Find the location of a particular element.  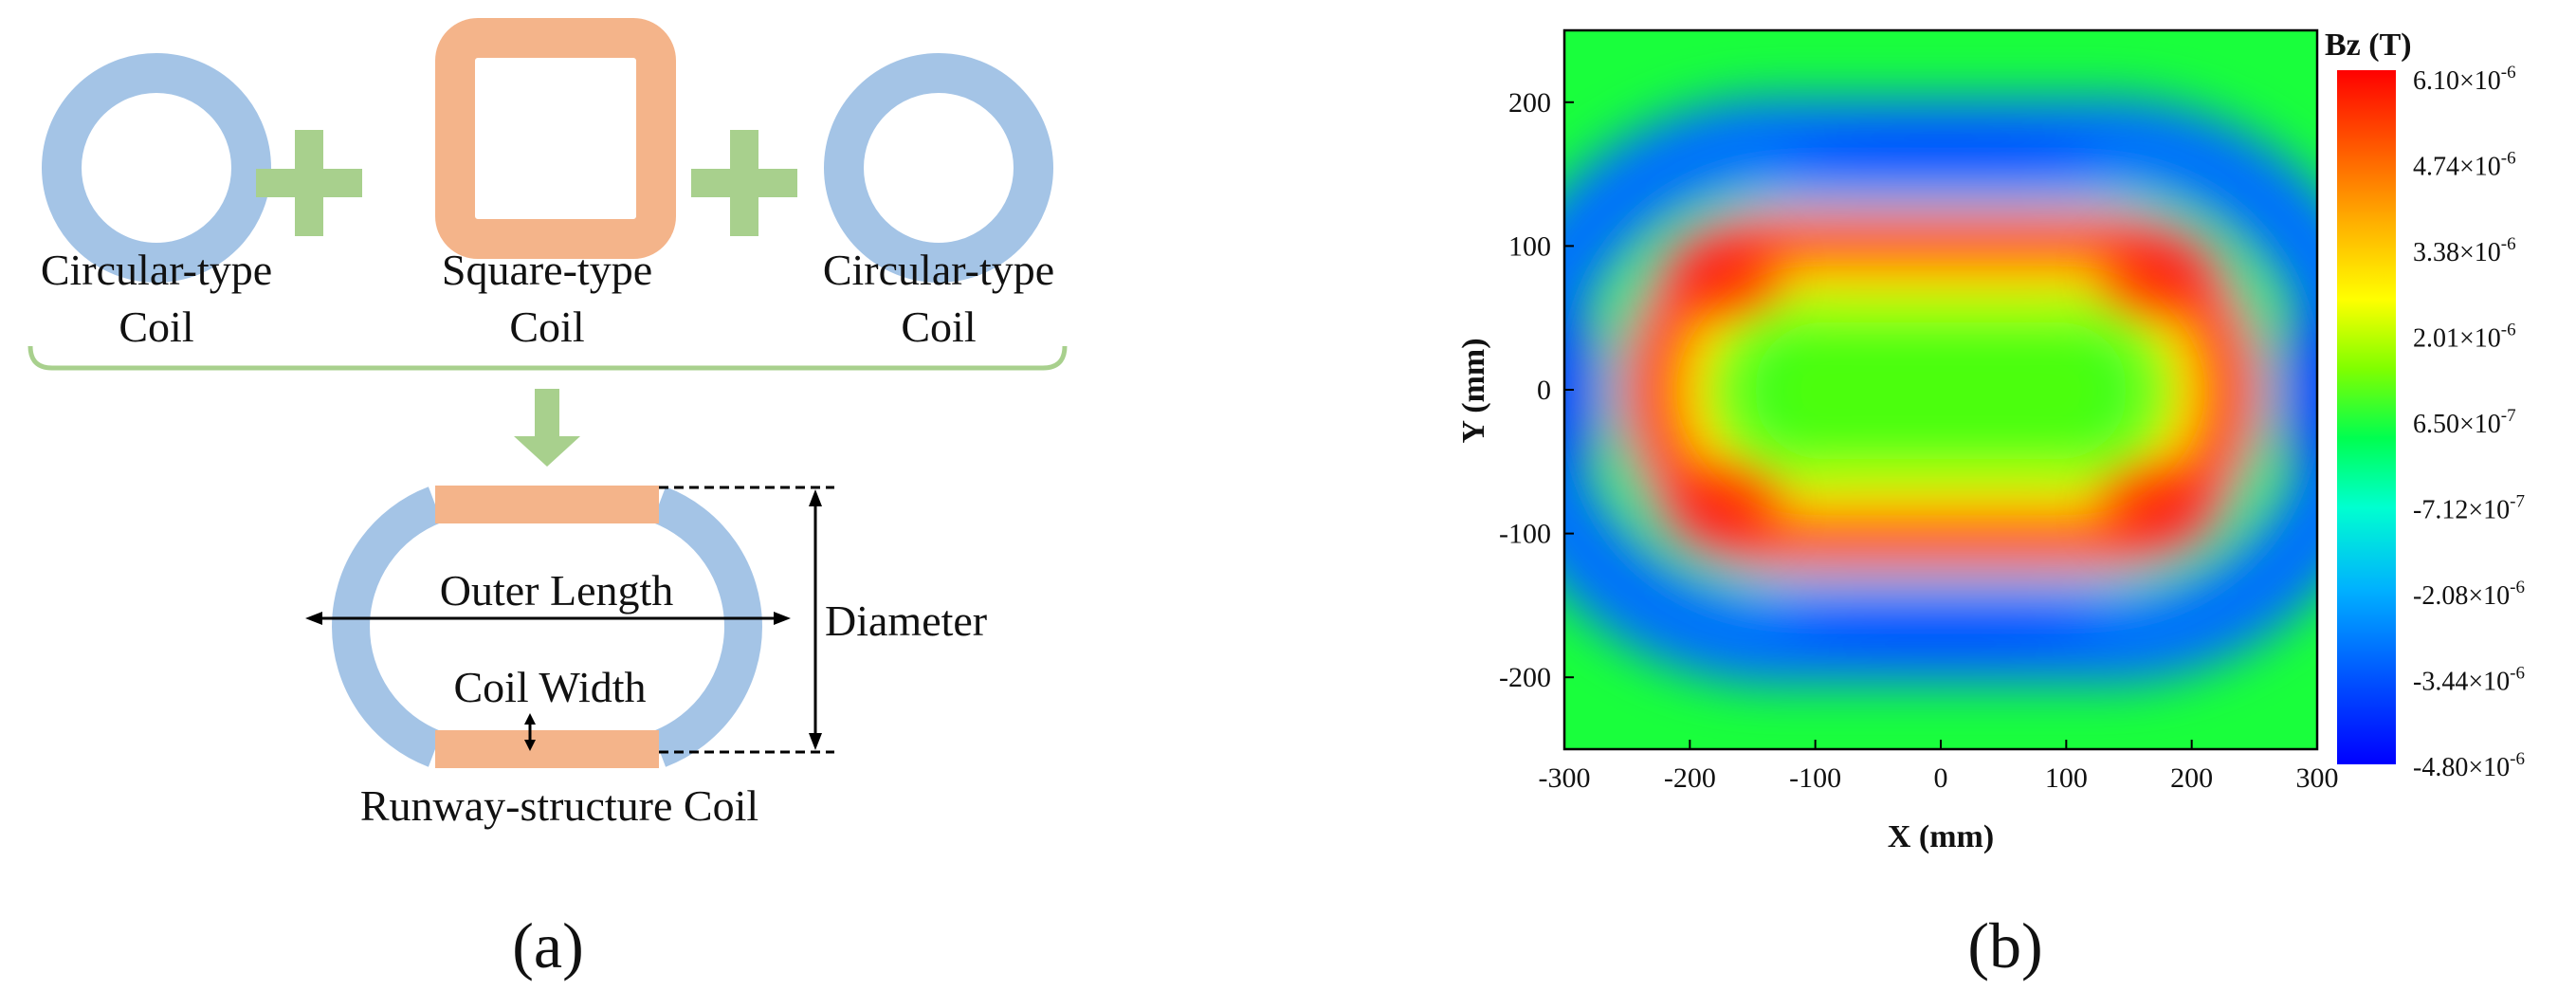

colorbar-tick-label: 3.38×10⁻⁶ is located at coordinates (2464, 250).